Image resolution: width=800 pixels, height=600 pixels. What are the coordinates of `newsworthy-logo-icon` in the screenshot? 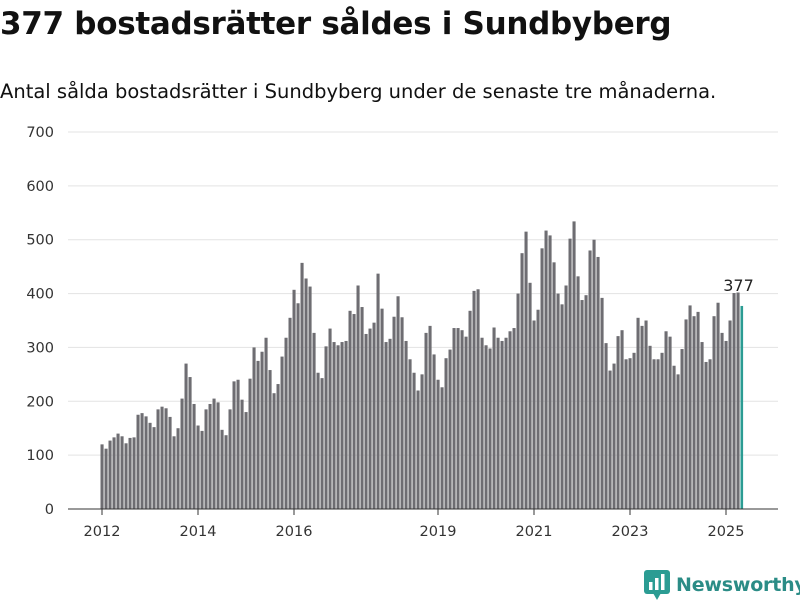 It's located at (657, 585).